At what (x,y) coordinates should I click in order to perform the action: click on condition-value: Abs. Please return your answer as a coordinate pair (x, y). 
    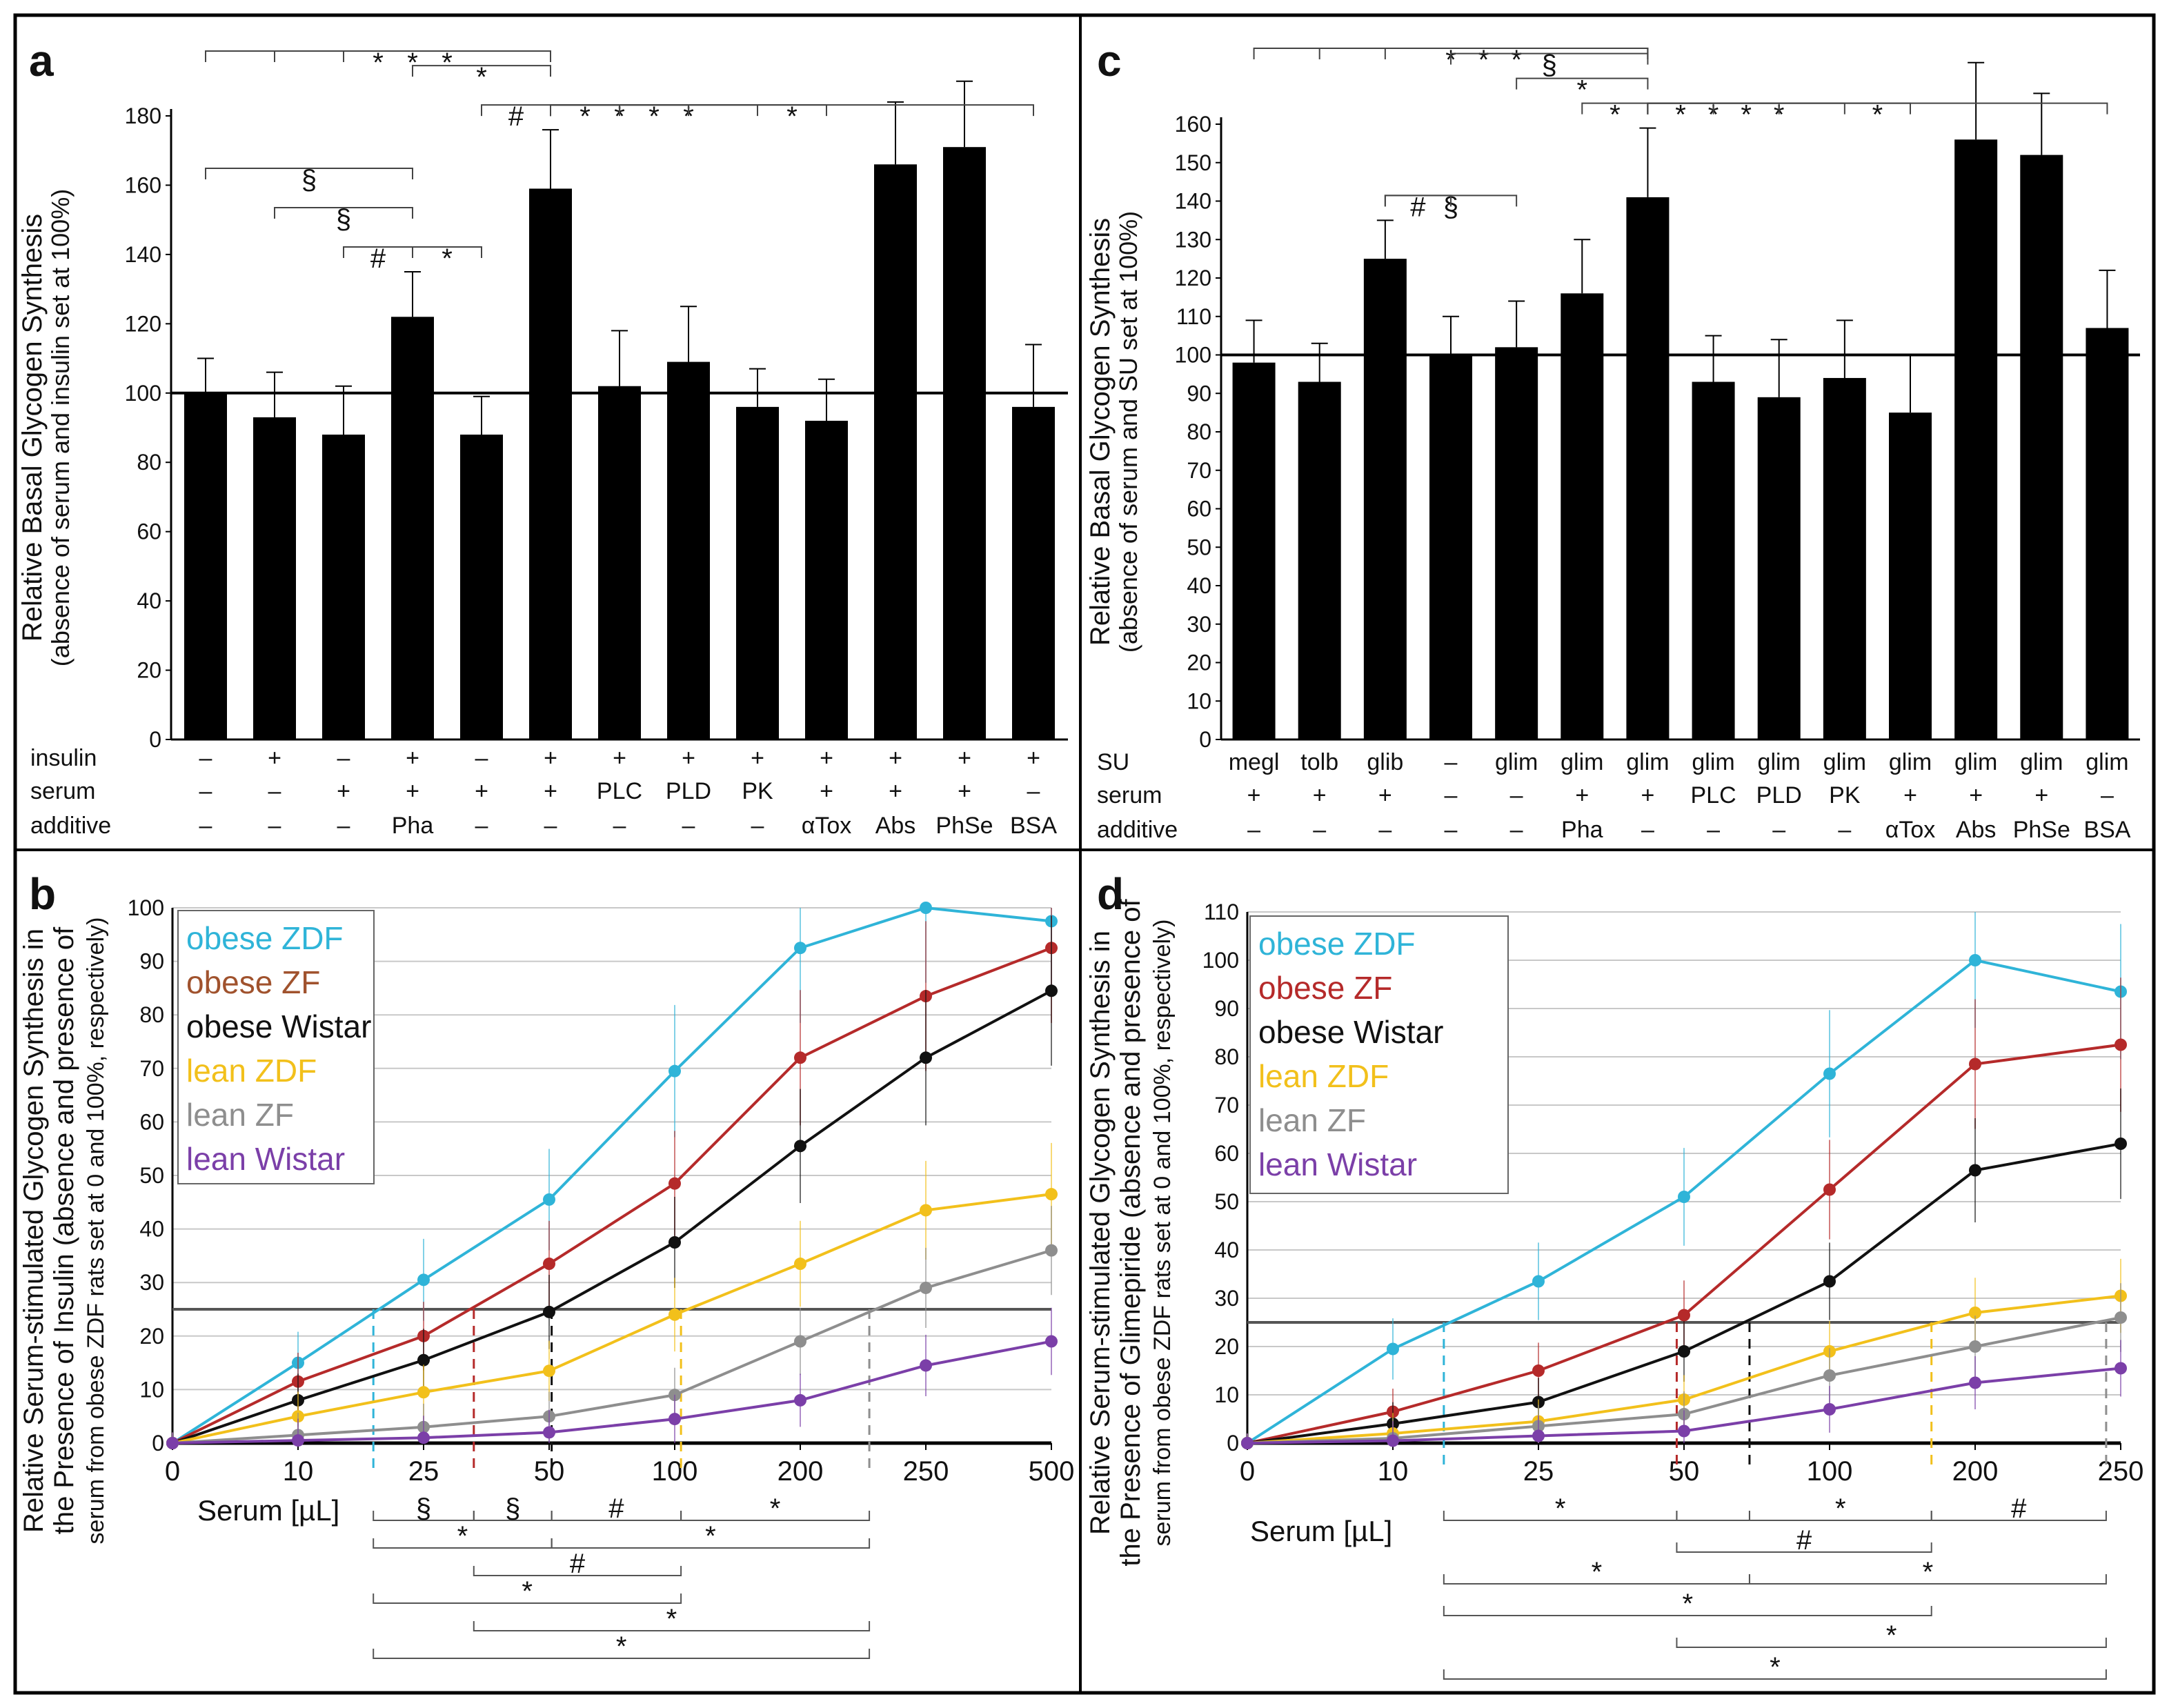
    Looking at the image, I should click on (1976, 830).